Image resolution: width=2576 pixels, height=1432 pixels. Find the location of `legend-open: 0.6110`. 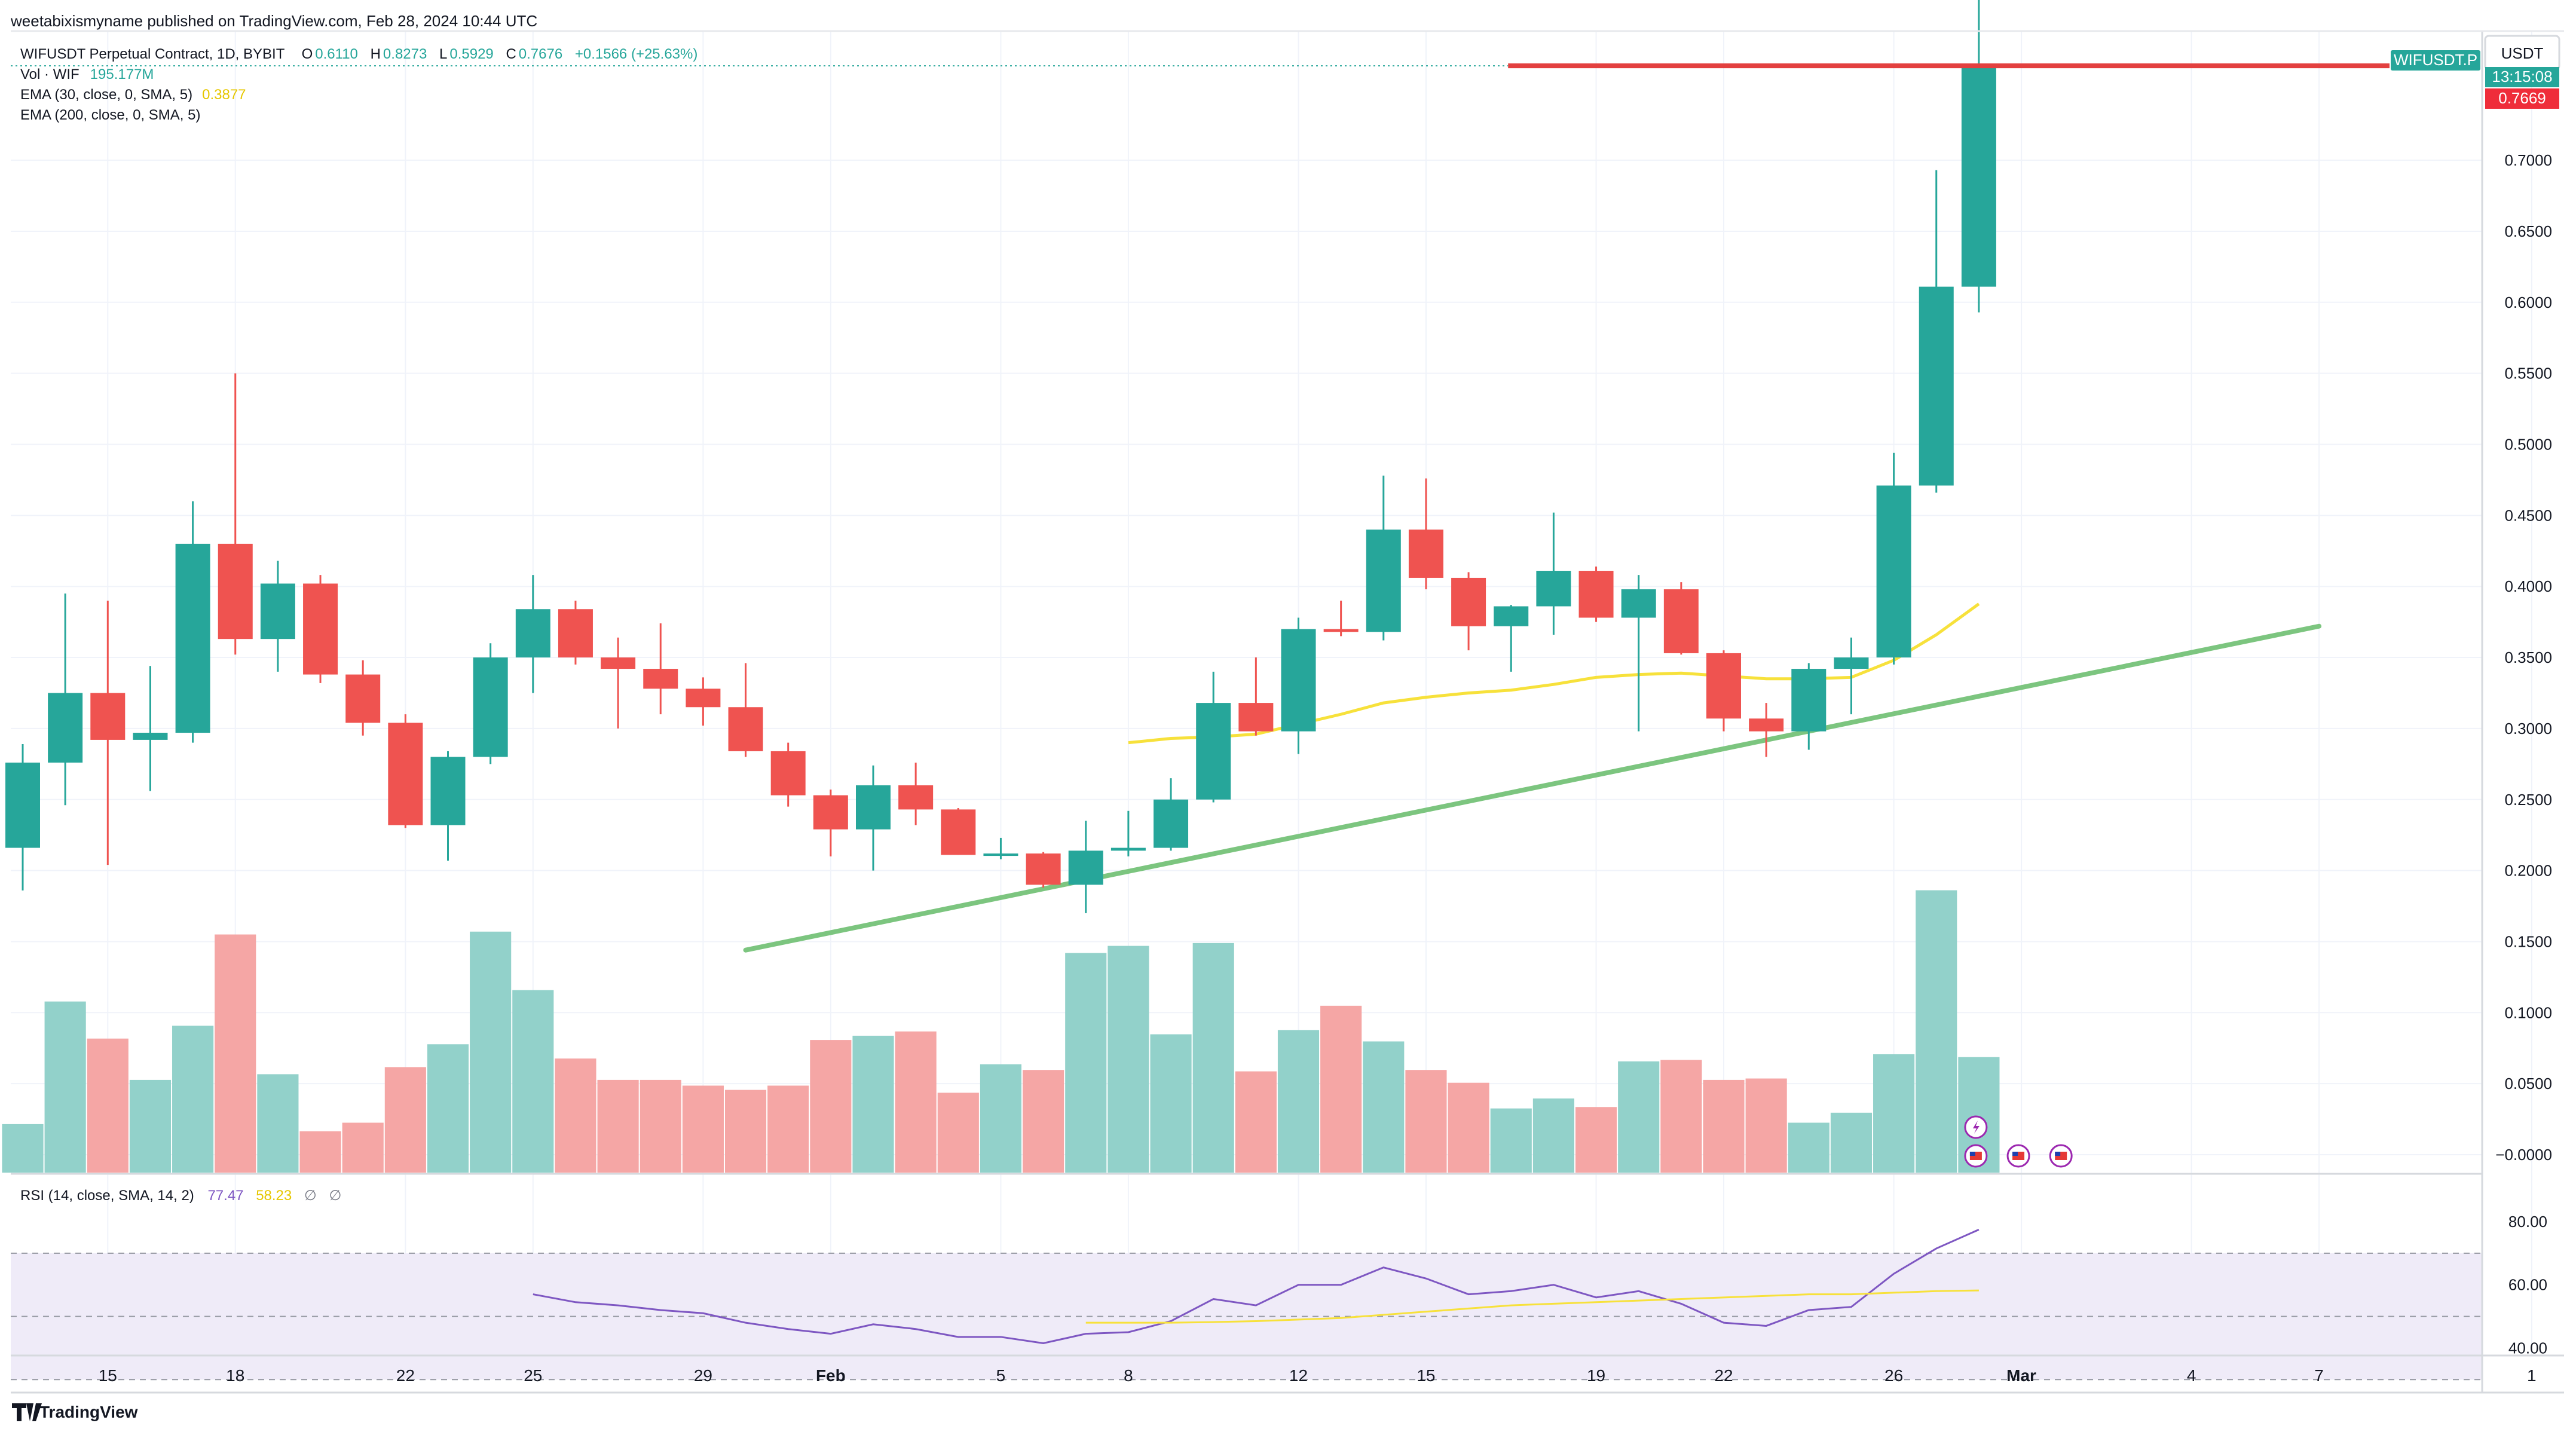

legend-open: 0.6110 is located at coordinates (336, 54).